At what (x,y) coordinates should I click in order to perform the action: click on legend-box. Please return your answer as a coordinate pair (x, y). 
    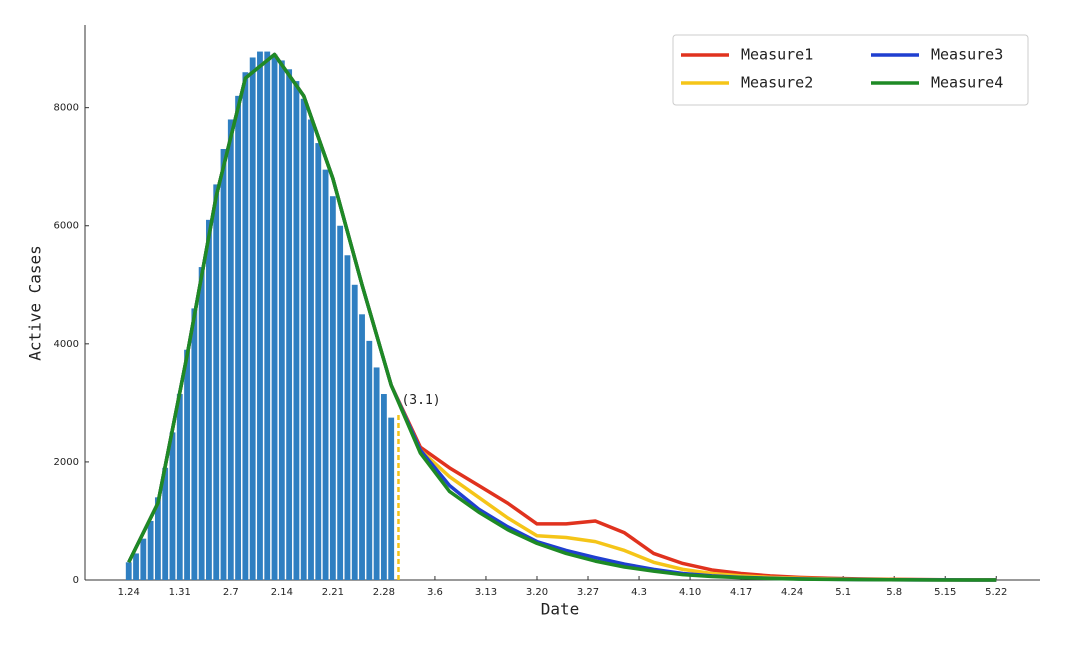
    Looking at the image, I should click on (850, 70).